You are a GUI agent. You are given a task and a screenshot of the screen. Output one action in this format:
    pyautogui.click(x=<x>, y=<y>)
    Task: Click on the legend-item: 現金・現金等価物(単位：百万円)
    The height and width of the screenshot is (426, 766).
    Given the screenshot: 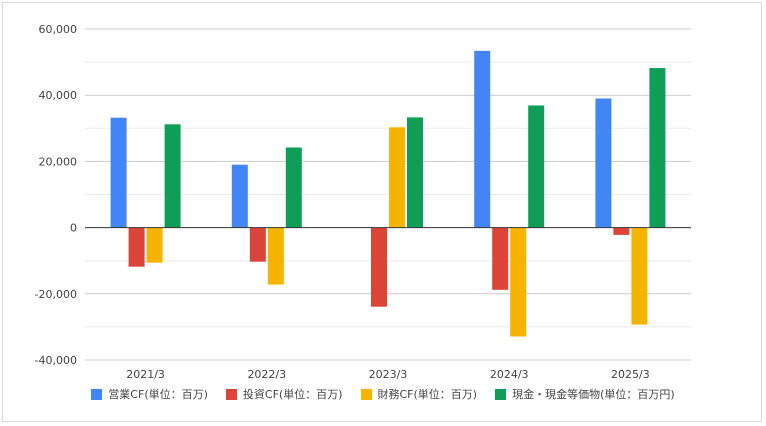 What is the action you would take?
    pyautogui.click(x=585, y=394)
    